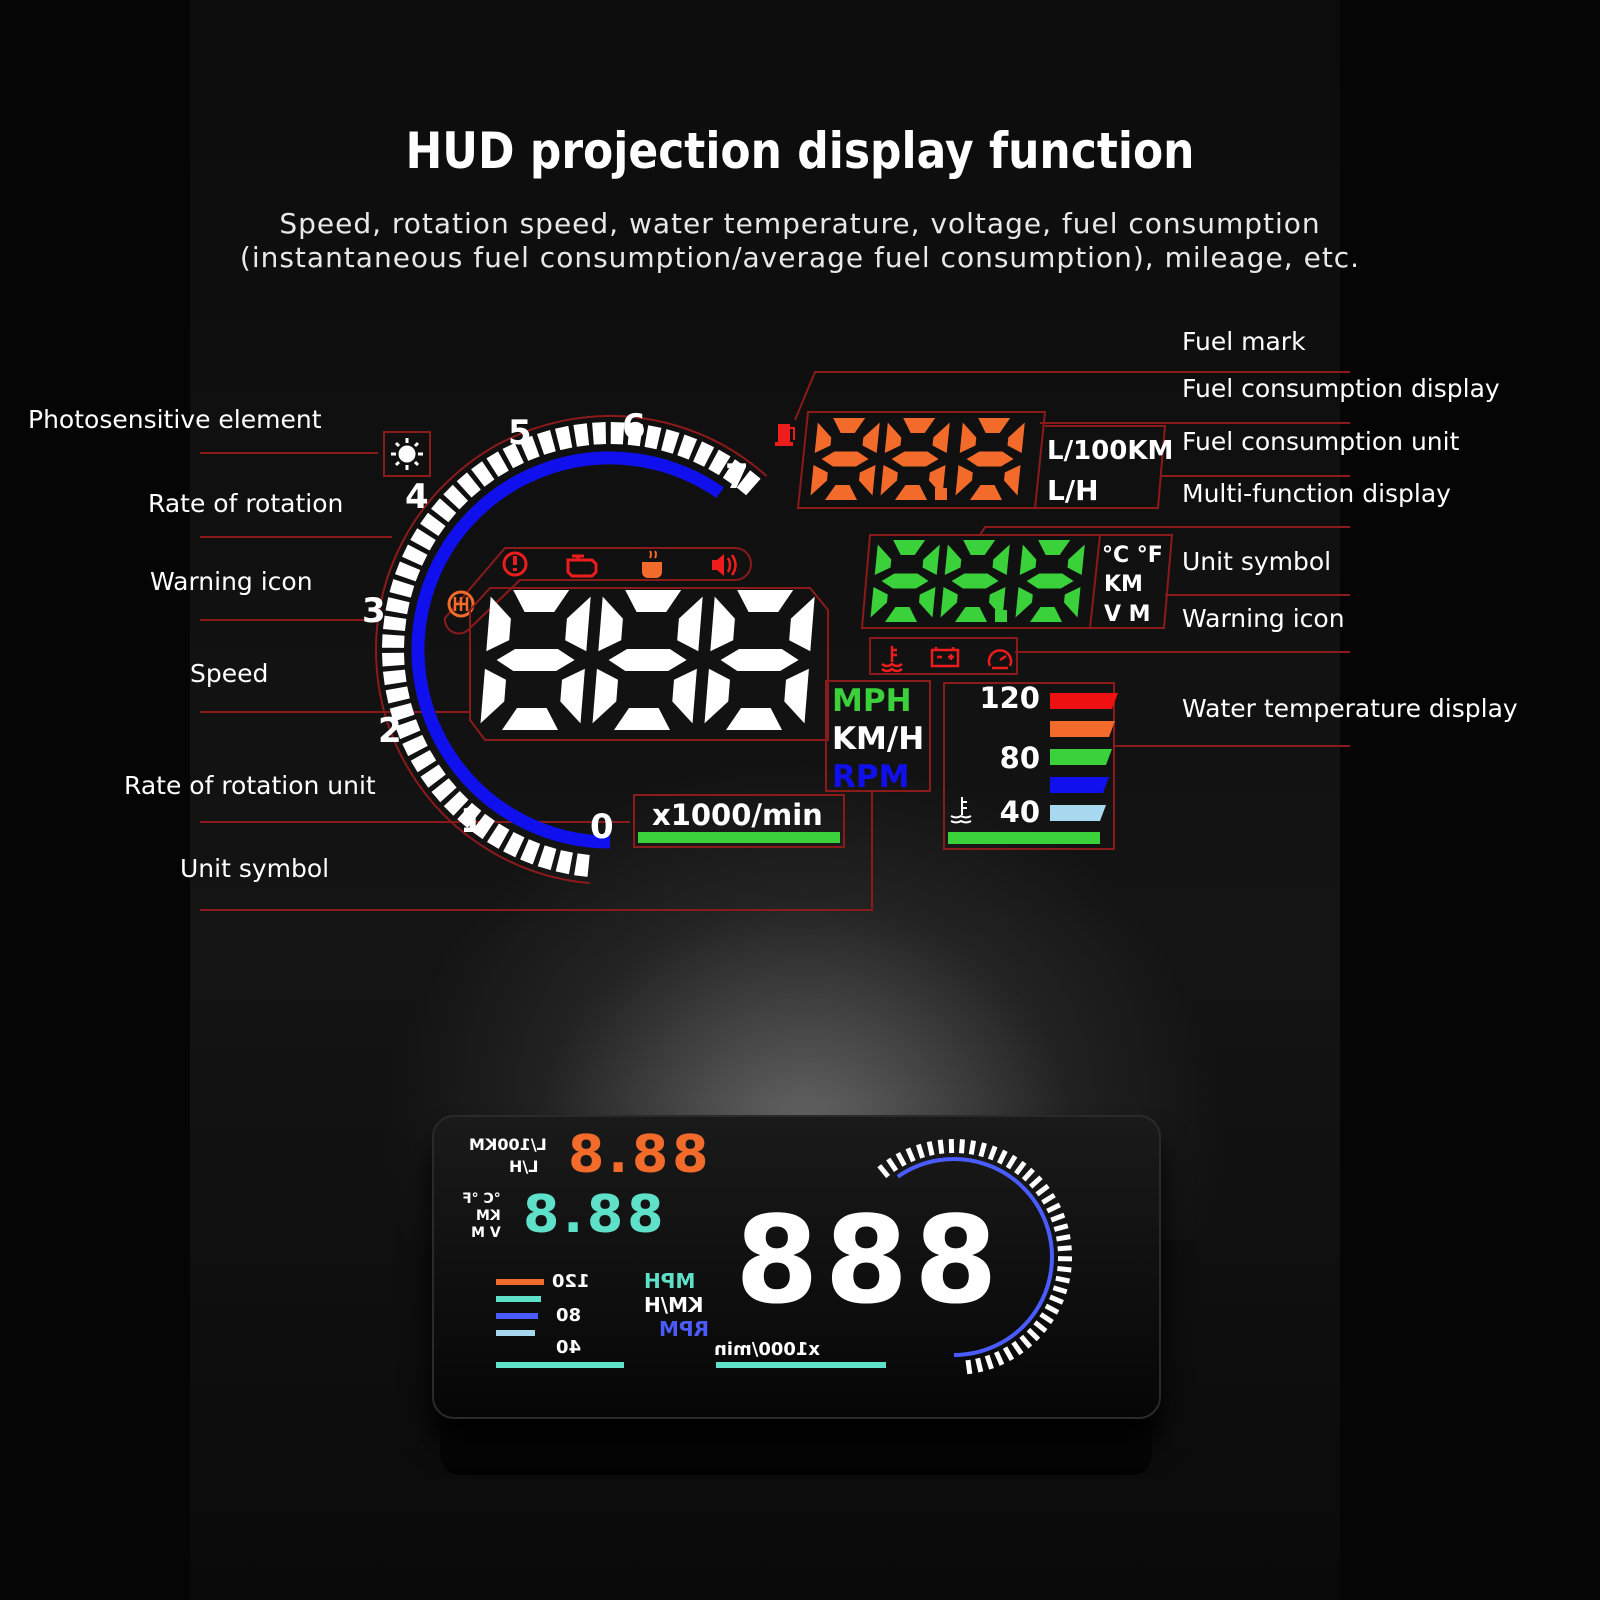 This screenshot has height=1600, width=1600. What do you see at coordinates (739, 837) in the screenshot?
I see `rpm-unit-bar` at bounding box center [739, 837].